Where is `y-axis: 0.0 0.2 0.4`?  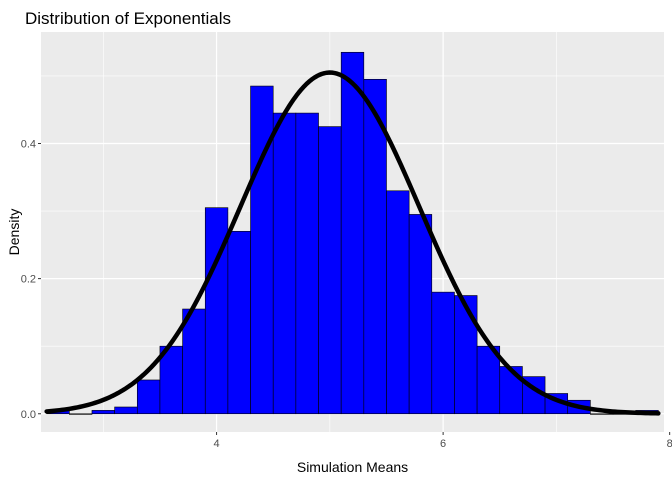 y-axis: 0.0 0.2 0.4 is located at coordinates (31, 279).